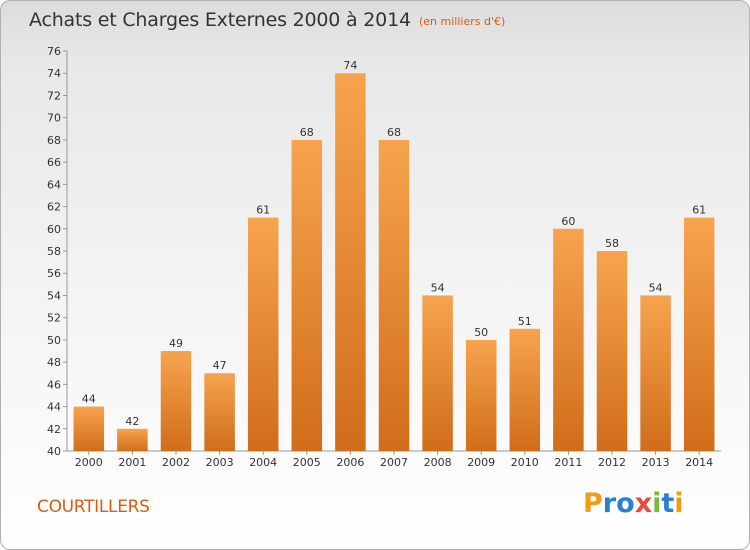  Describe the element at coordinates (54, 318) in the screenshot. I see `y-tick-label: 52` at that location.